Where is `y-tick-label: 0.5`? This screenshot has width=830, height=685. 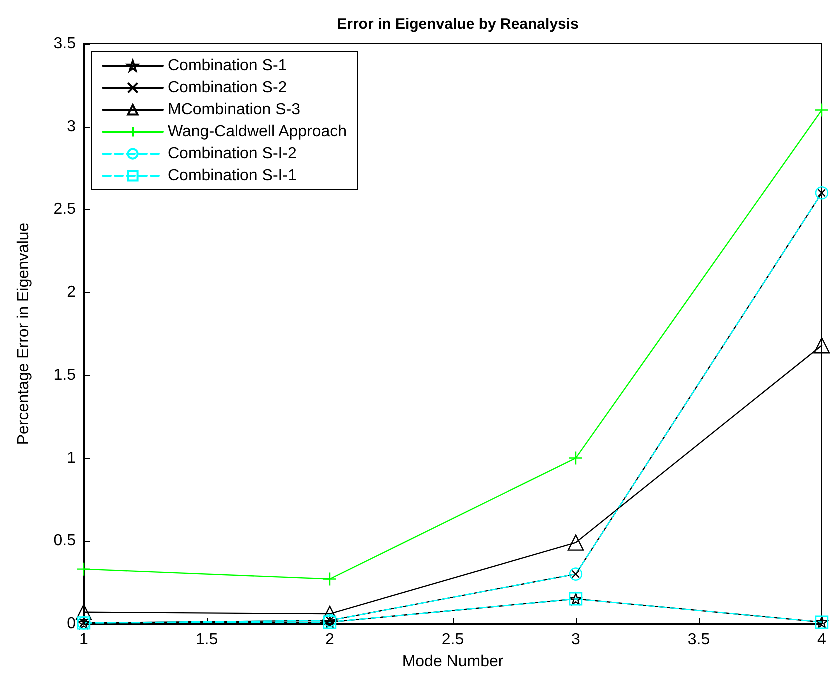
y-tick-label: 0.5 is located at coordinates (65, 541).